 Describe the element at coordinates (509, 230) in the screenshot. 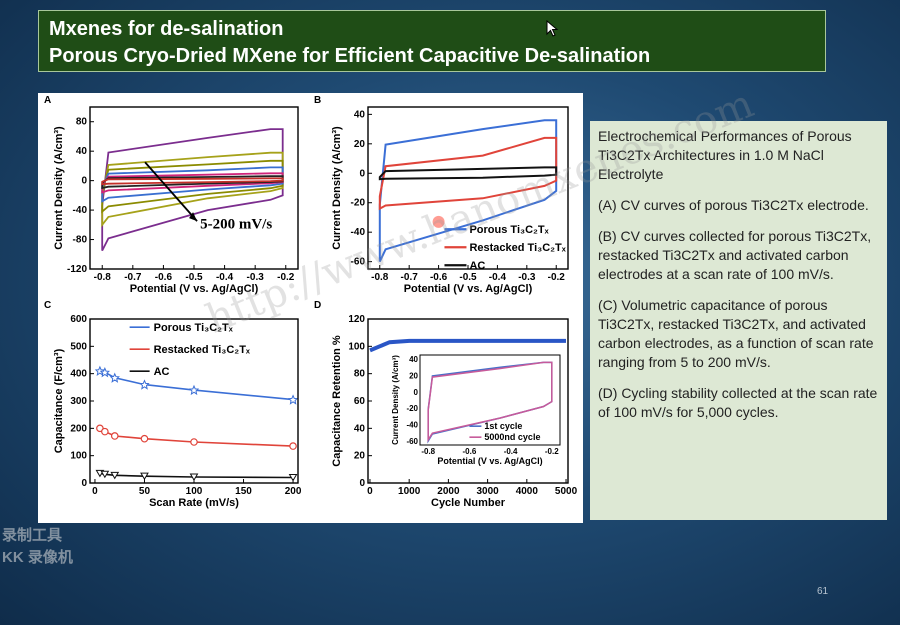

I see `legend-label-b: Porous Ti₃C₂Tₓ` at that location.